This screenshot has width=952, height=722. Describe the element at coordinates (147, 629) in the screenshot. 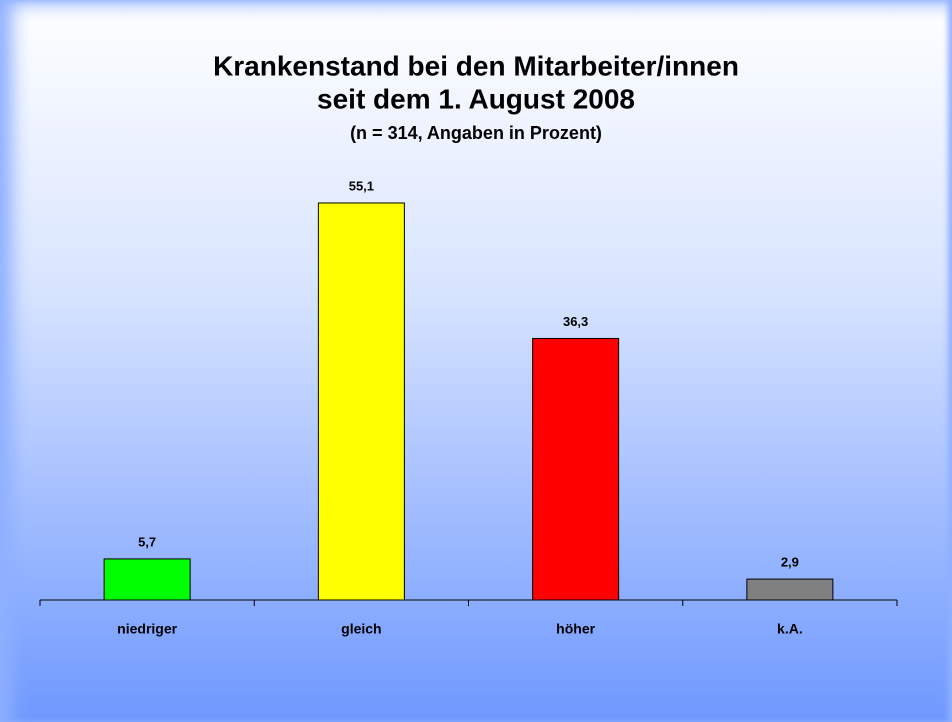

I see `x-tick-label: niedriger` at that location.